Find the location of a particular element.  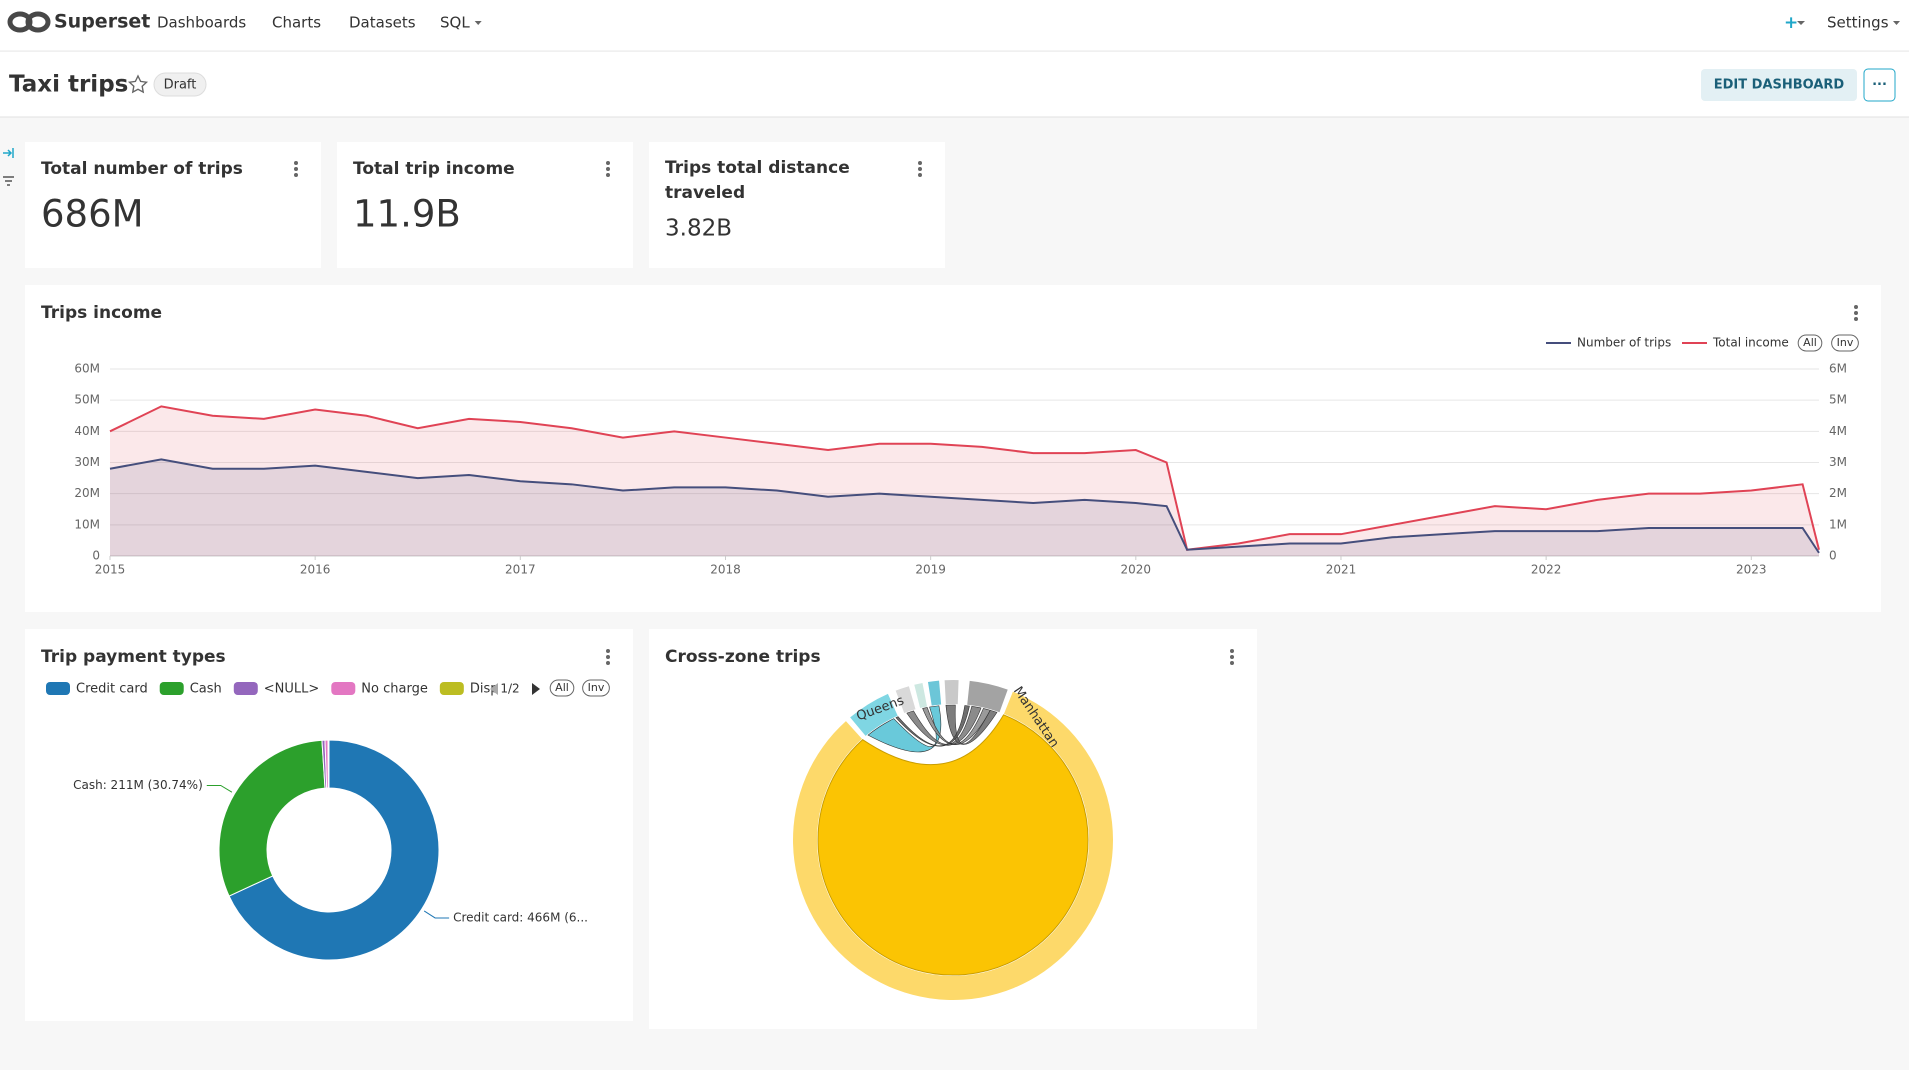

more-button is located at coordinates (1879, 85).